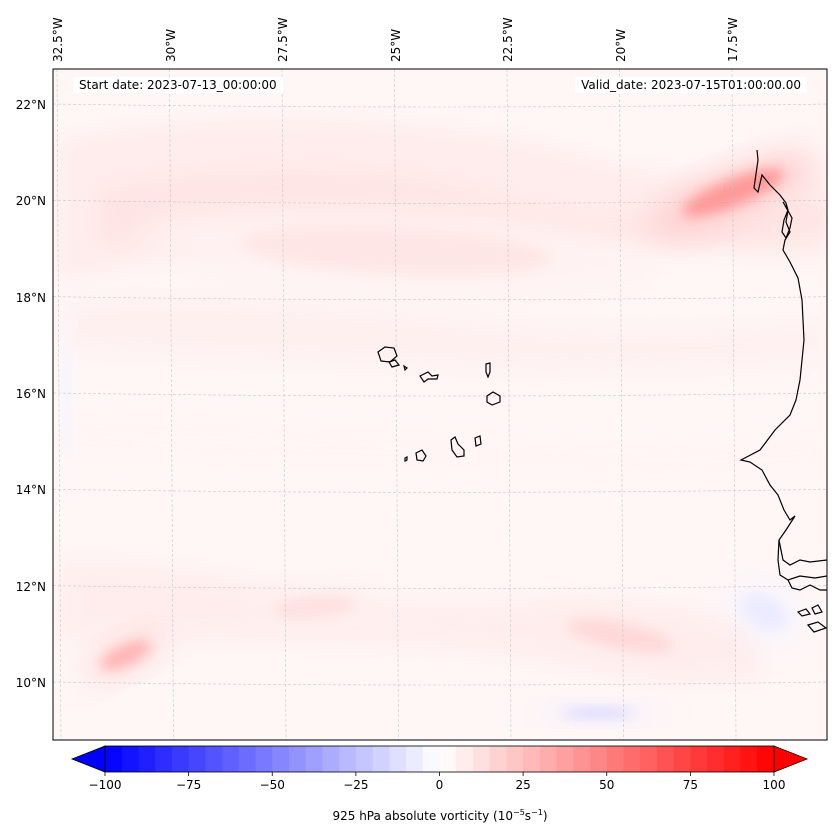 The width and height of the screenshot is (837, 839). Describe the element at coordinates (188, 785) in the screenshot. I see `colorbar-tick-label: −75` at that location.